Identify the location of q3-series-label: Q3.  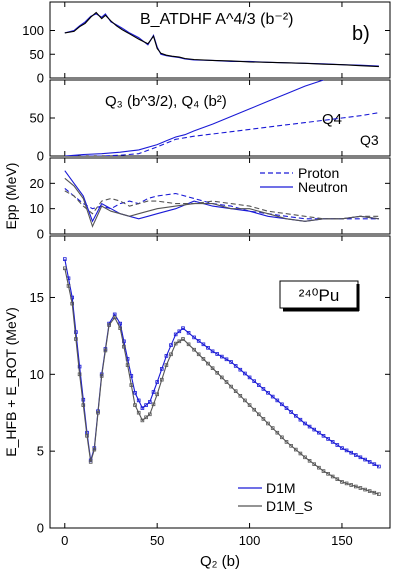
(369, 140).